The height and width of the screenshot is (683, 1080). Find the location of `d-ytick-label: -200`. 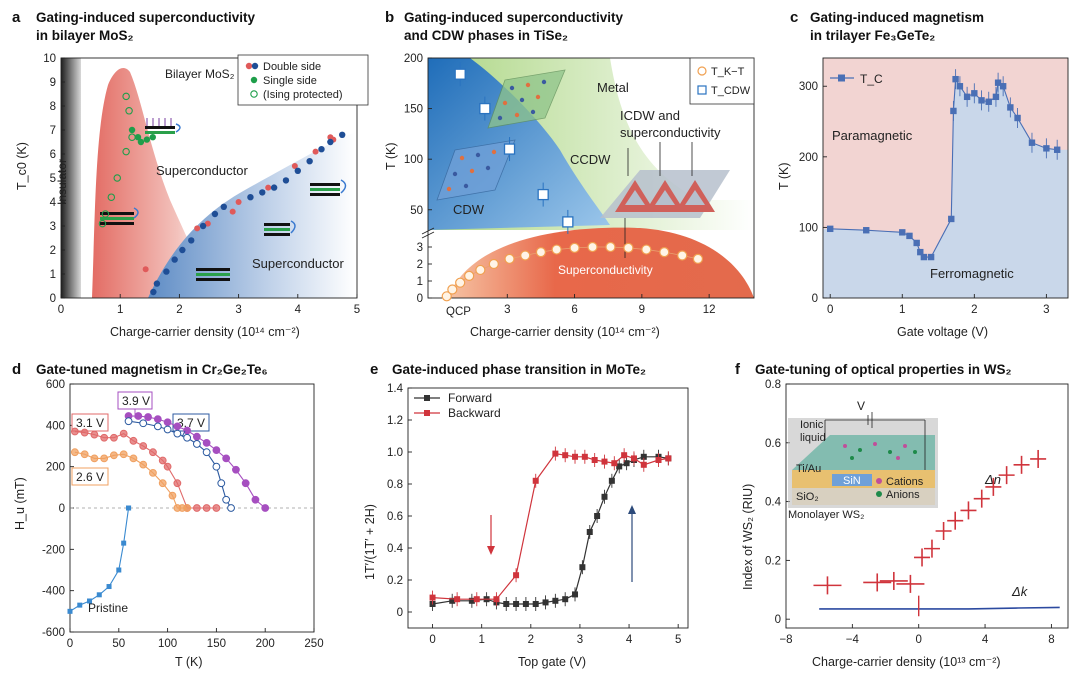

d-ytick-label: -200 is located at coordinates (53, 550).